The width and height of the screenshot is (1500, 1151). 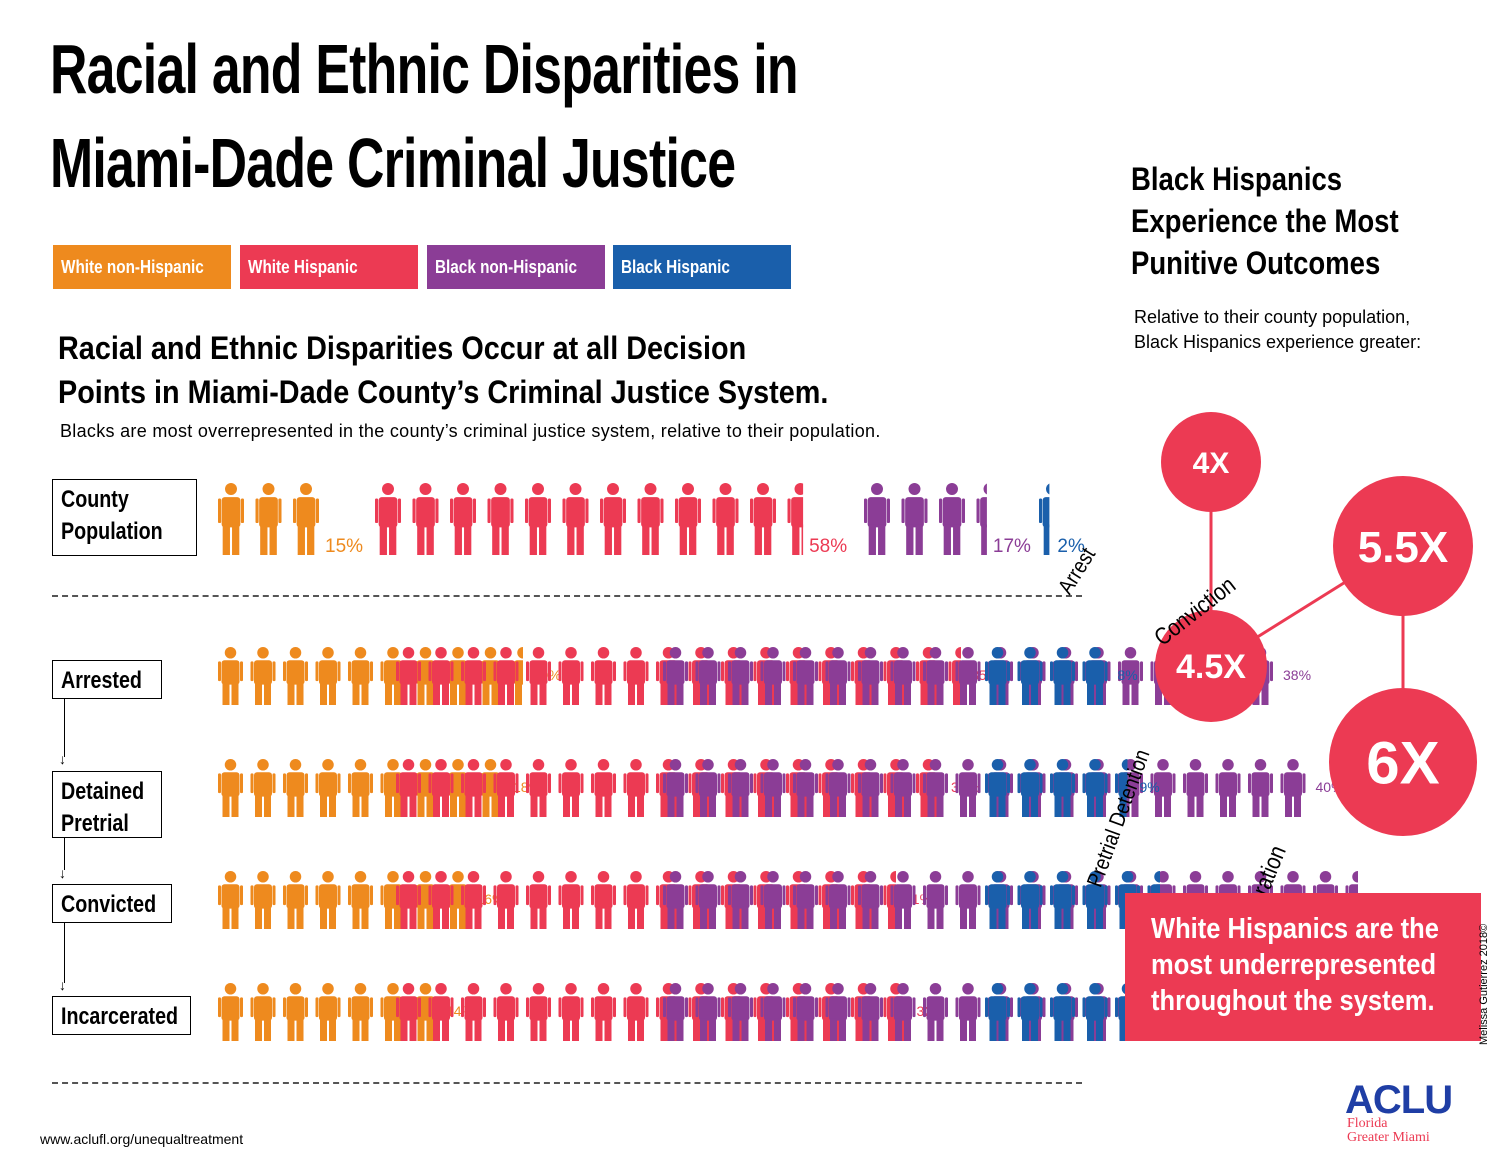 I want to click on right-title-line-2: Experience the Most, so click(x=1265, y=221).